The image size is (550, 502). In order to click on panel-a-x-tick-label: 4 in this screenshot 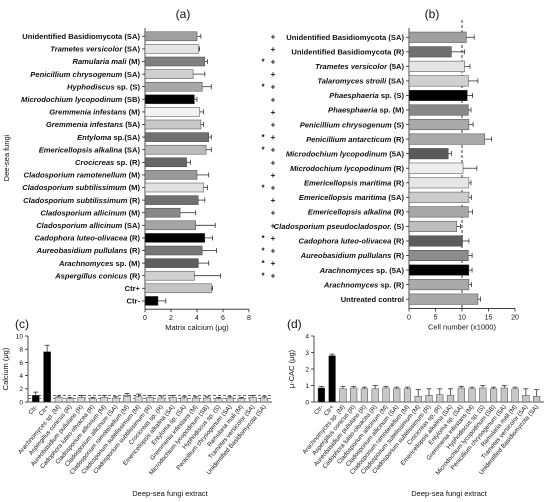, I will do `click(197, 318)`.